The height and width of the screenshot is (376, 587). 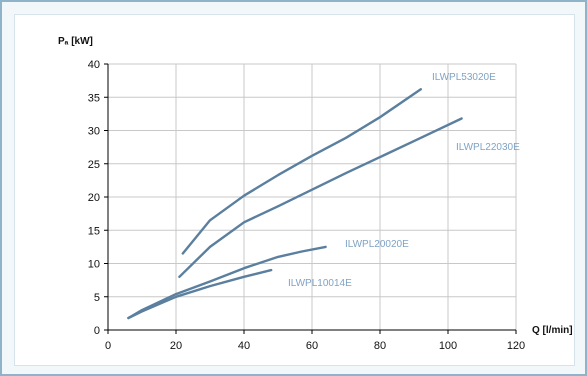 I want to click on x-tick-label: 80, so click(x=380, y=346).